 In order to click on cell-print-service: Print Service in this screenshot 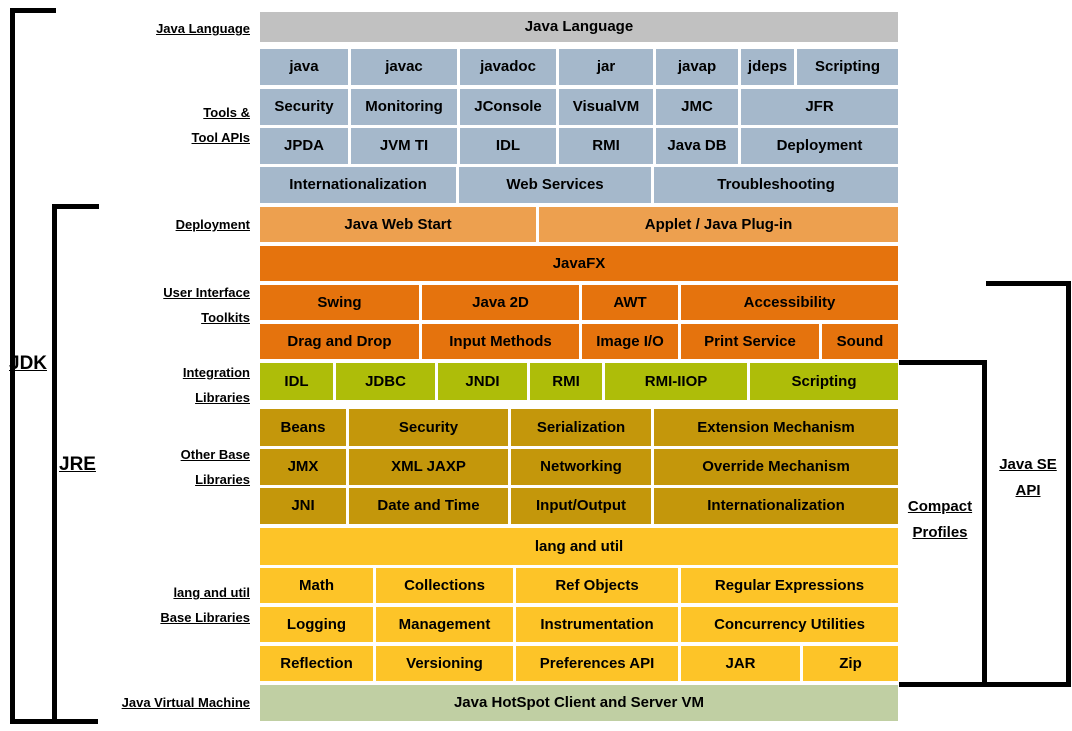, I will do `click(750, 341)`.